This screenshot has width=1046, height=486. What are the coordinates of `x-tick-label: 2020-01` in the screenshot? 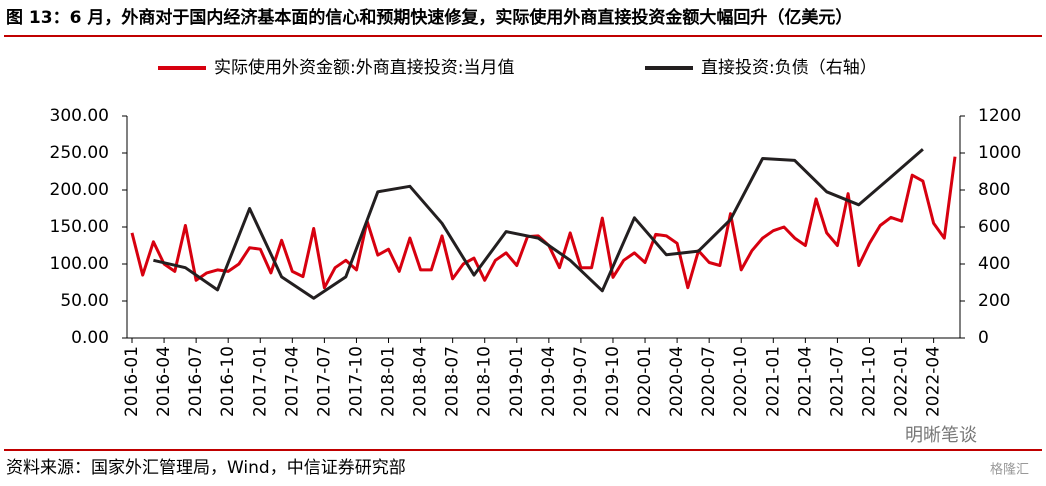 It's located at (645, 381).